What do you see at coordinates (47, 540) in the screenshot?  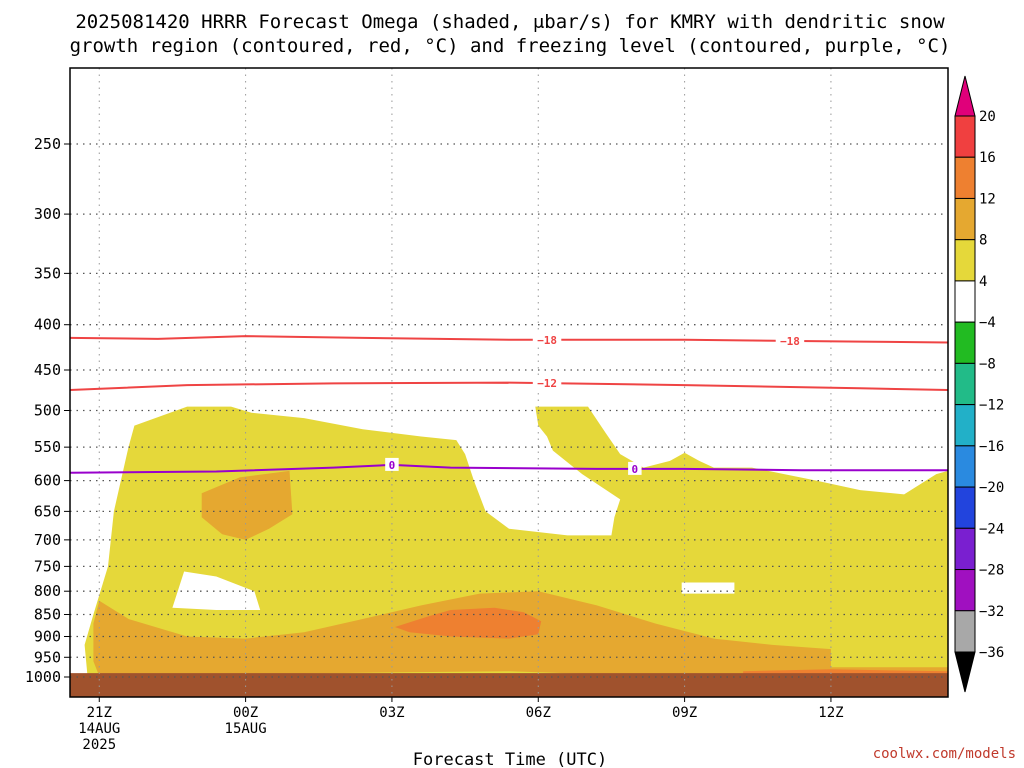 I see `y-tick-label: 700` at bounding box center [47, 540].